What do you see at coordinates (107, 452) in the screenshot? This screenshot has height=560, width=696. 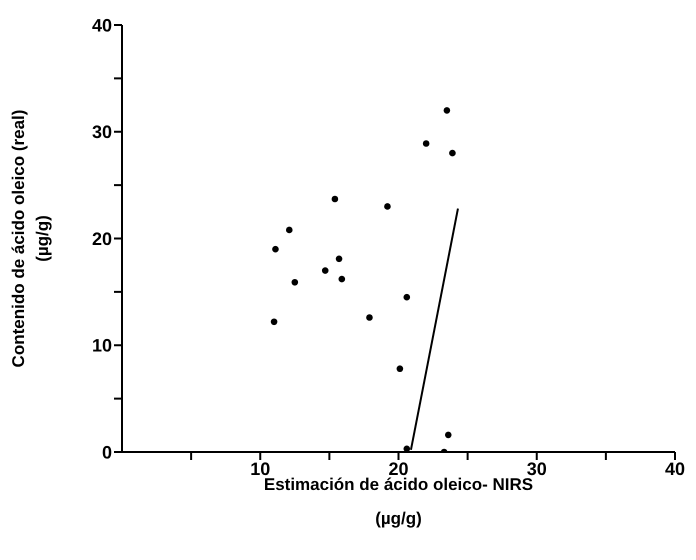 I see `y-tick-label: 0` at bounding box center [107, 452].